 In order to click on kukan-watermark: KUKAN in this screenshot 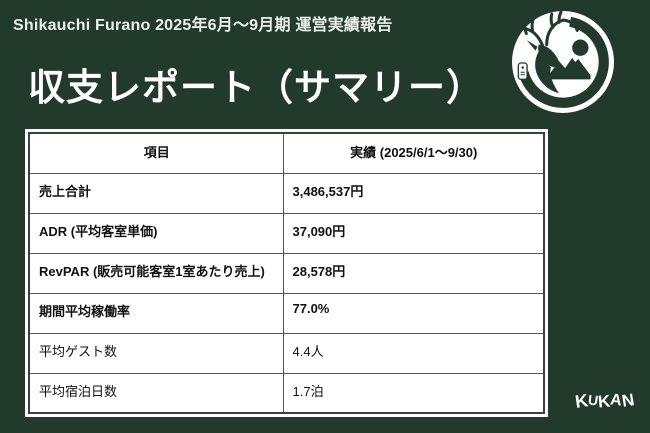, I will do `click(605, 401)`.